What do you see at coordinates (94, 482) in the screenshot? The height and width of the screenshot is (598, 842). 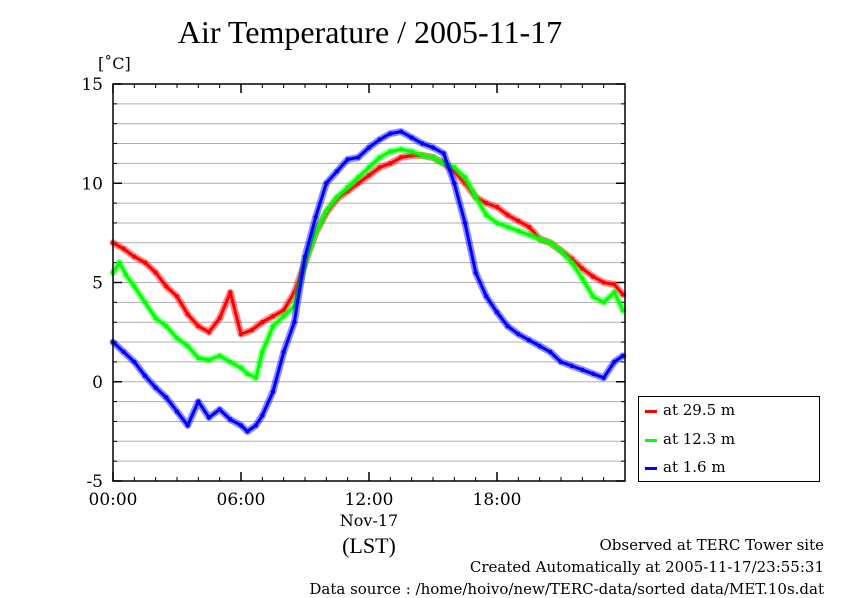 I see `y-tick-label: -5` at bounding box center [94, 482].